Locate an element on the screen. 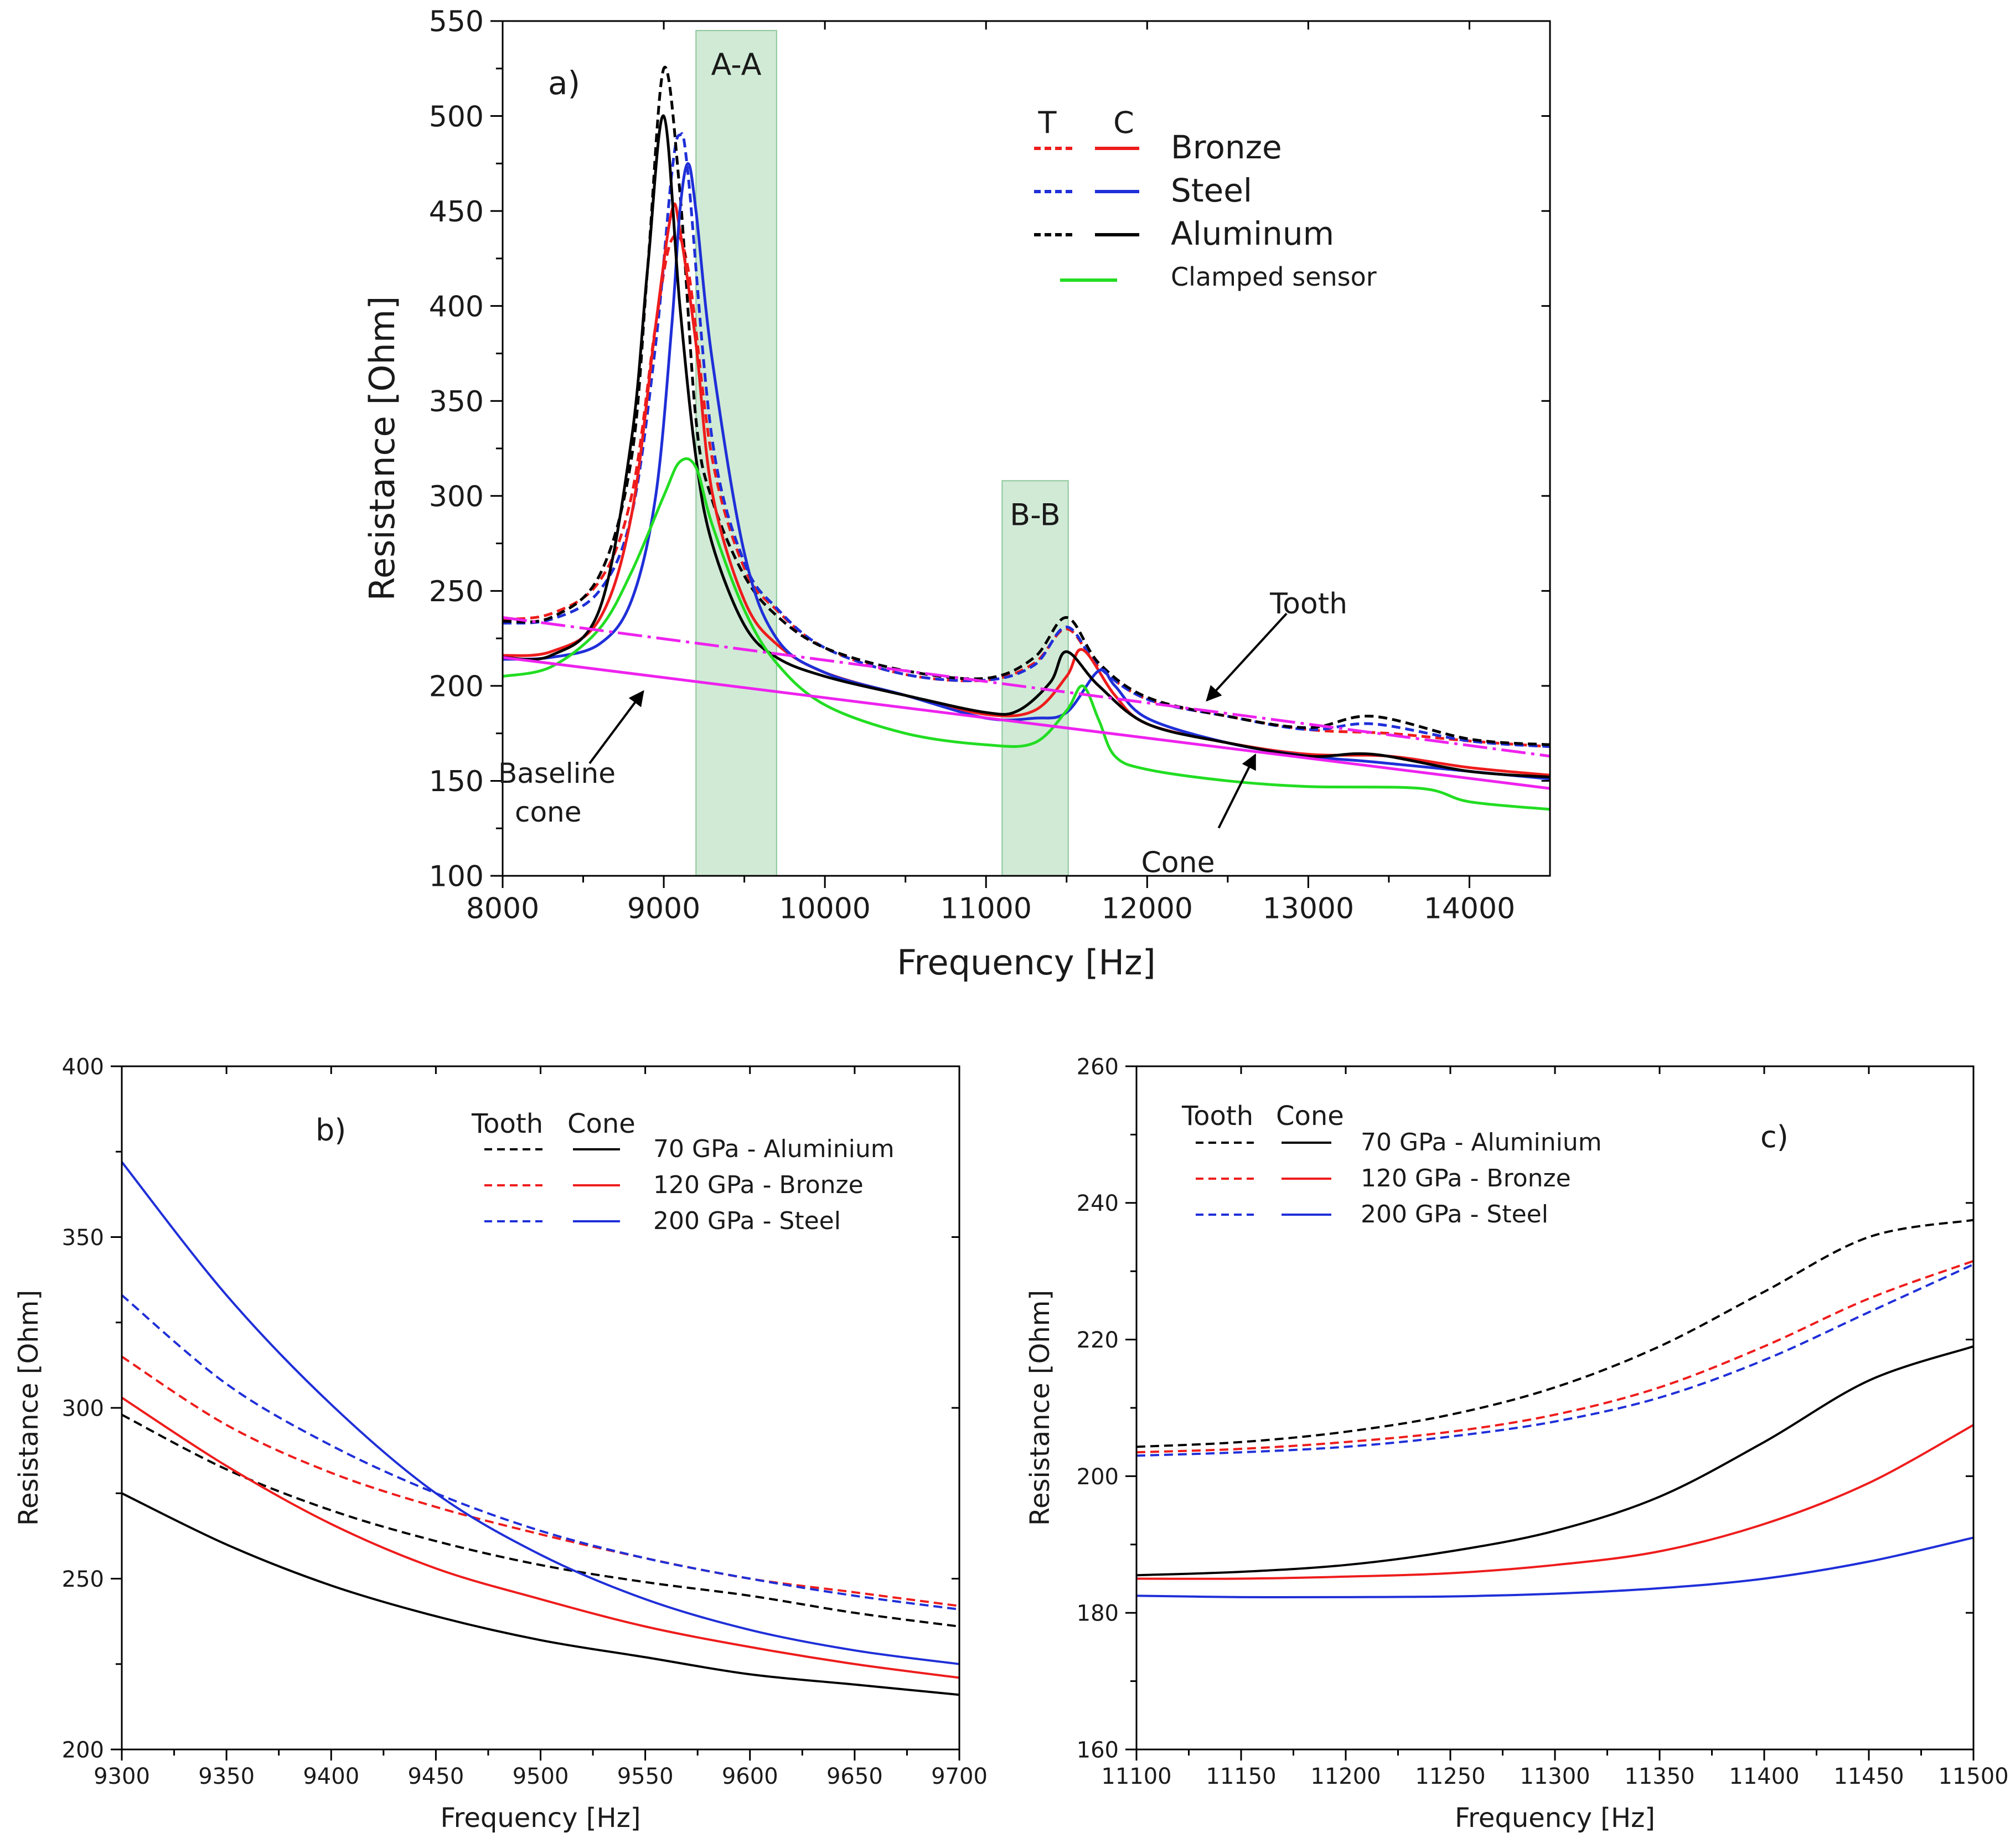 This screenshot has width=2010, height=1848. annotations: Tooth Baseline cone Cone is located at coordinates (922, 733).